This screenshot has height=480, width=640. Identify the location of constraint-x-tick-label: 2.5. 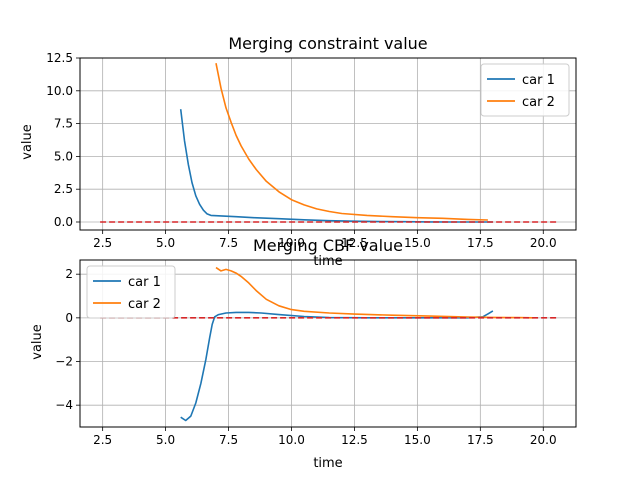
(102, 243).